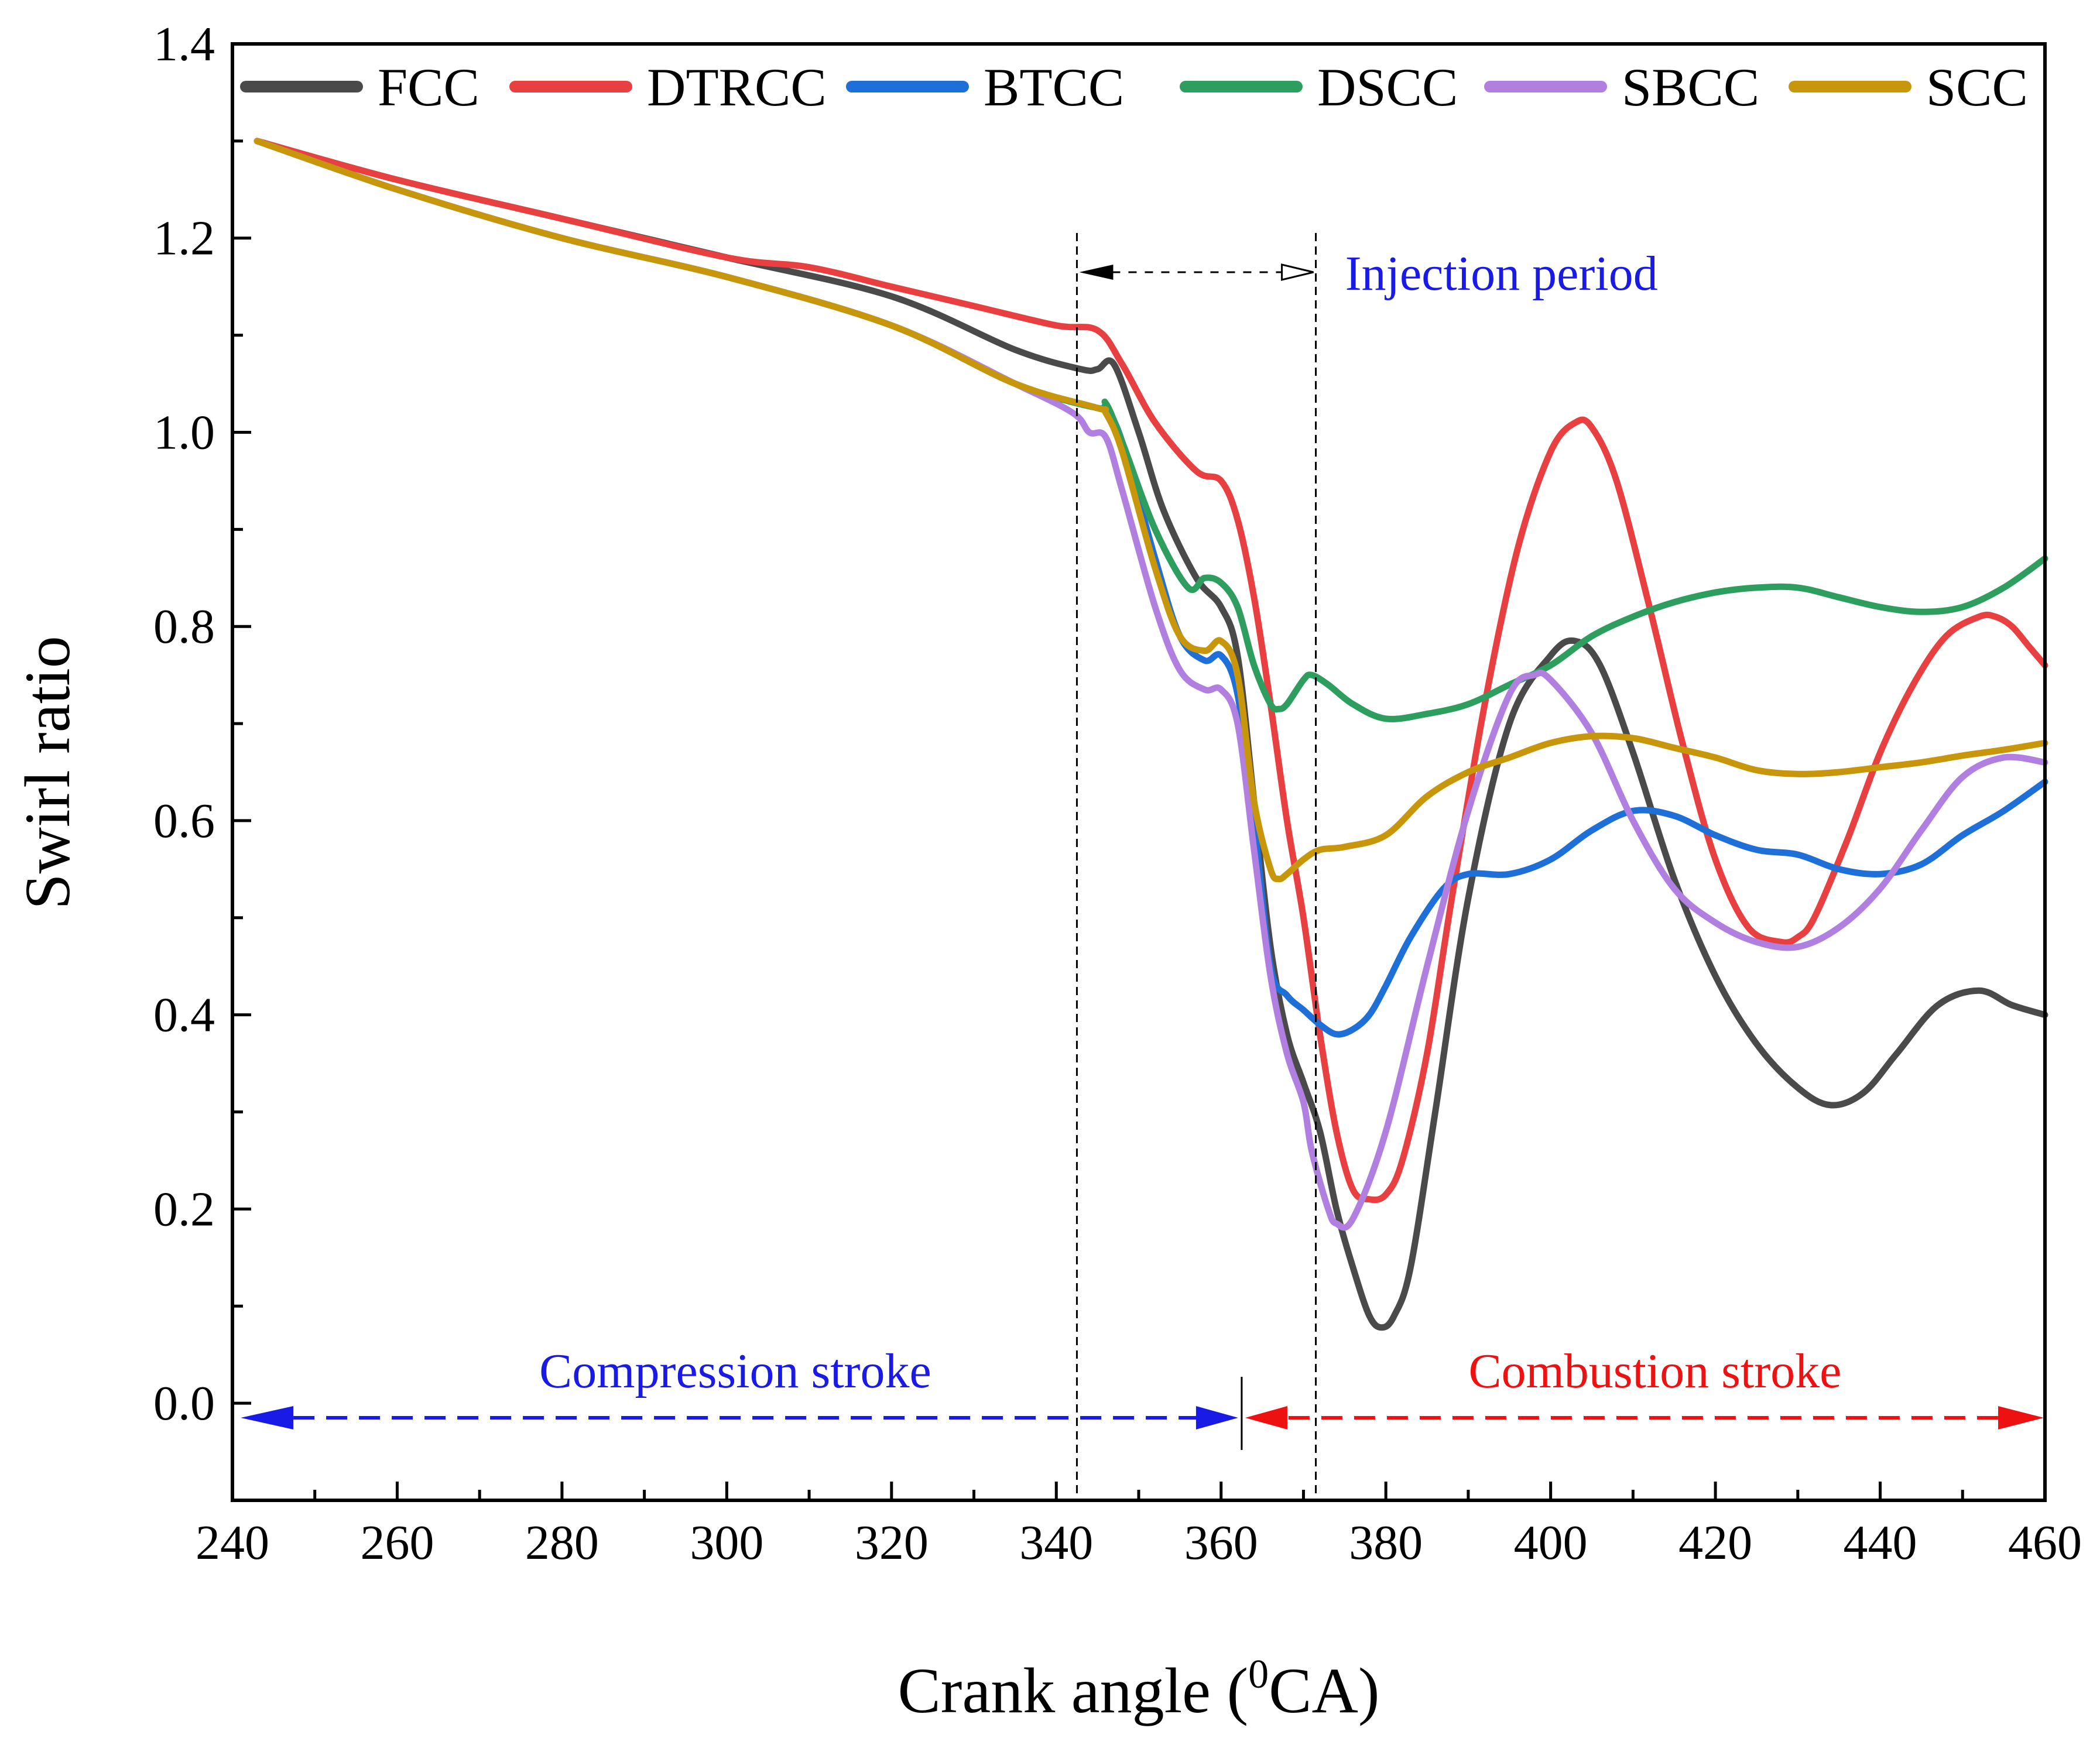 This screenshot has width=2100, height=1745. What do you see at coordinates (1221, 1543) in the screenshot?
I see `x-tick-label: 360` at bounding box center [1221, 1543].